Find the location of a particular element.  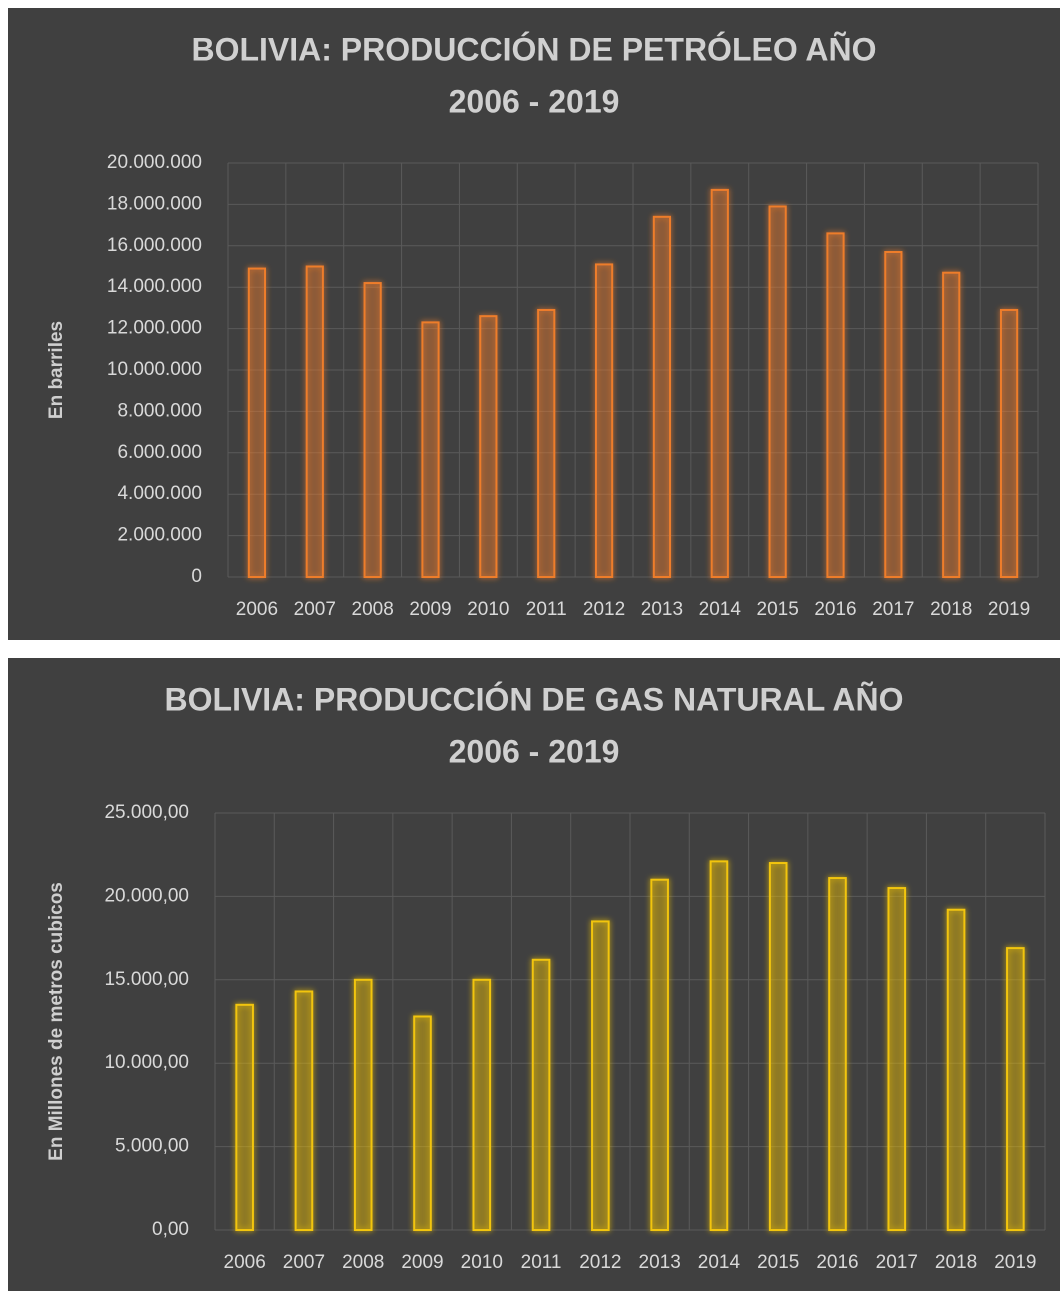

y-tick-label: 4.000.000 is located at coordinates (159, 493).